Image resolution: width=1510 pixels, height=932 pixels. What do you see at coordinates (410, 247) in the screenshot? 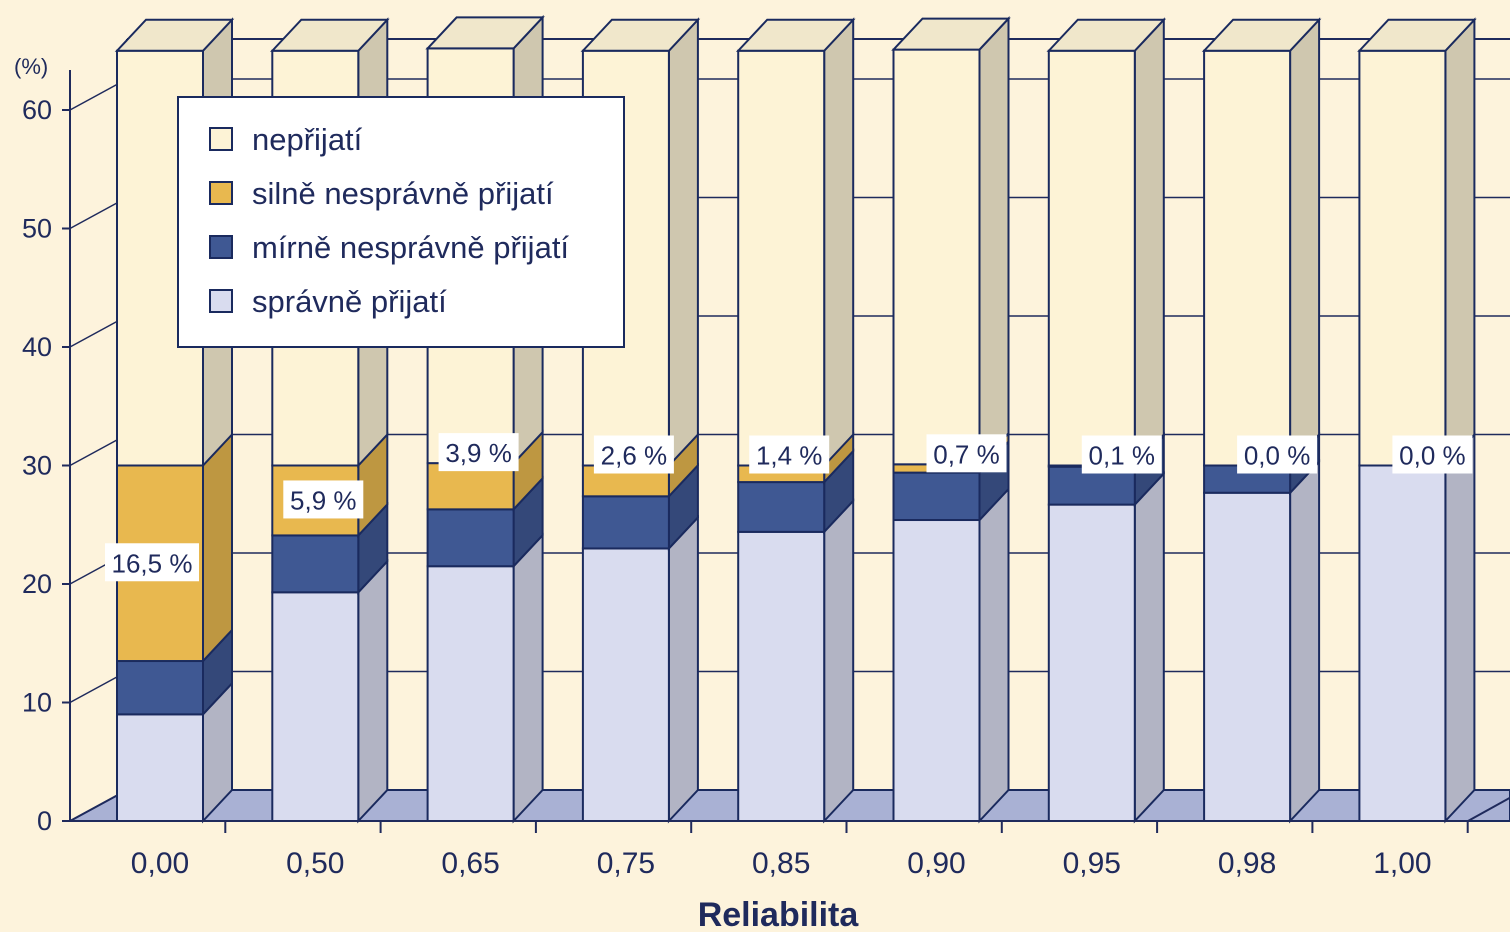
I see `legend-label: mírně nesprávně přijatí` at bounding box center [410, 247].